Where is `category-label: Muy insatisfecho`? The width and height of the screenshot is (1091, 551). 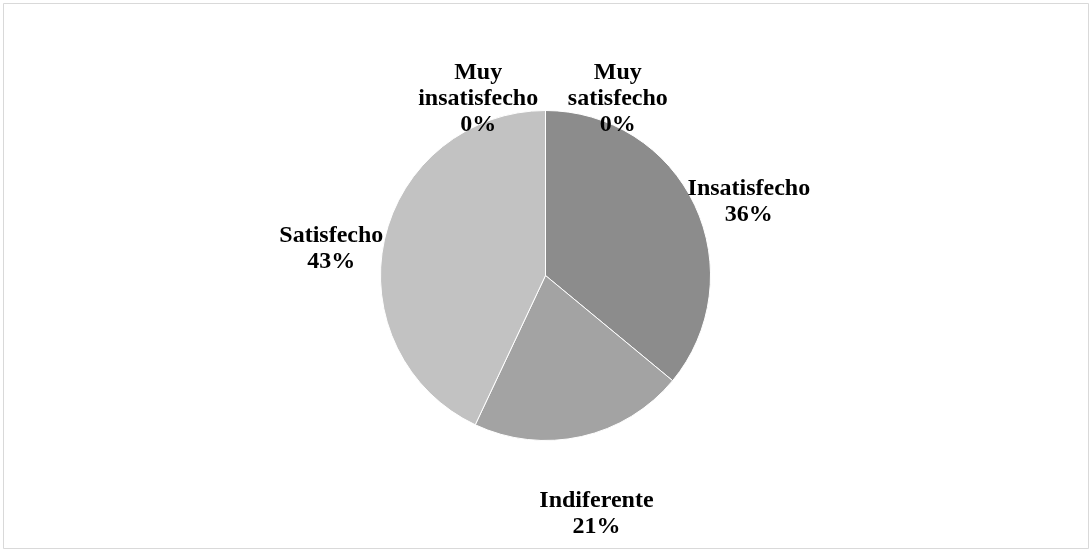 category-label: Muy insatisfecho is located at coordinates (478, 84).